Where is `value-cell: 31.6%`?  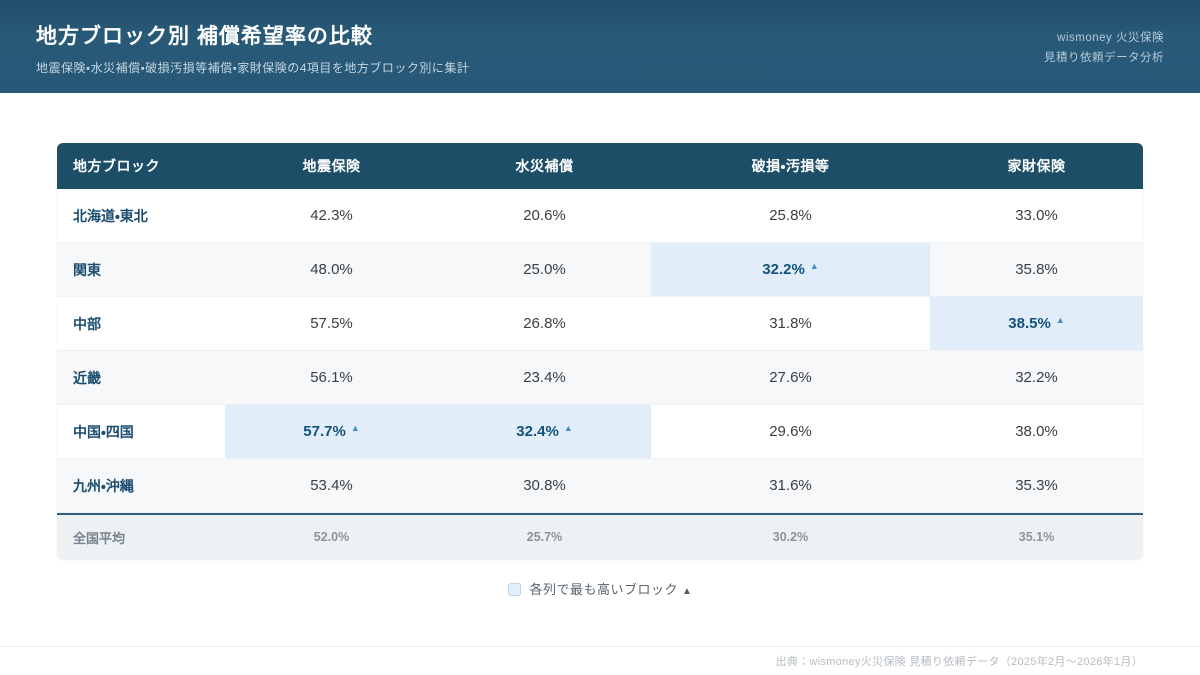
value-cell: 31.6% is located at coordinates (790, 486).